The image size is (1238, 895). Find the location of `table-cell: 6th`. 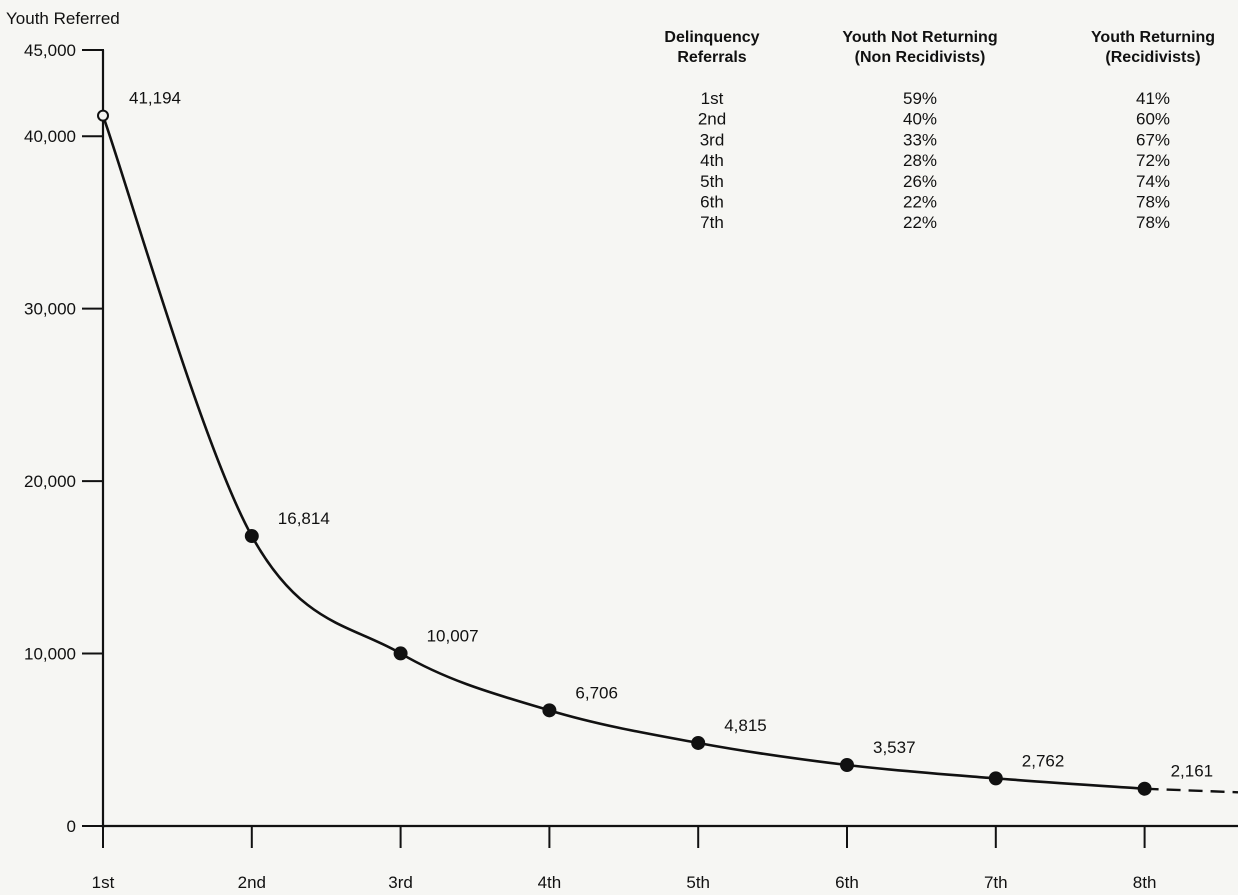

table-cell: 6th is located at coordinates (712, 202).